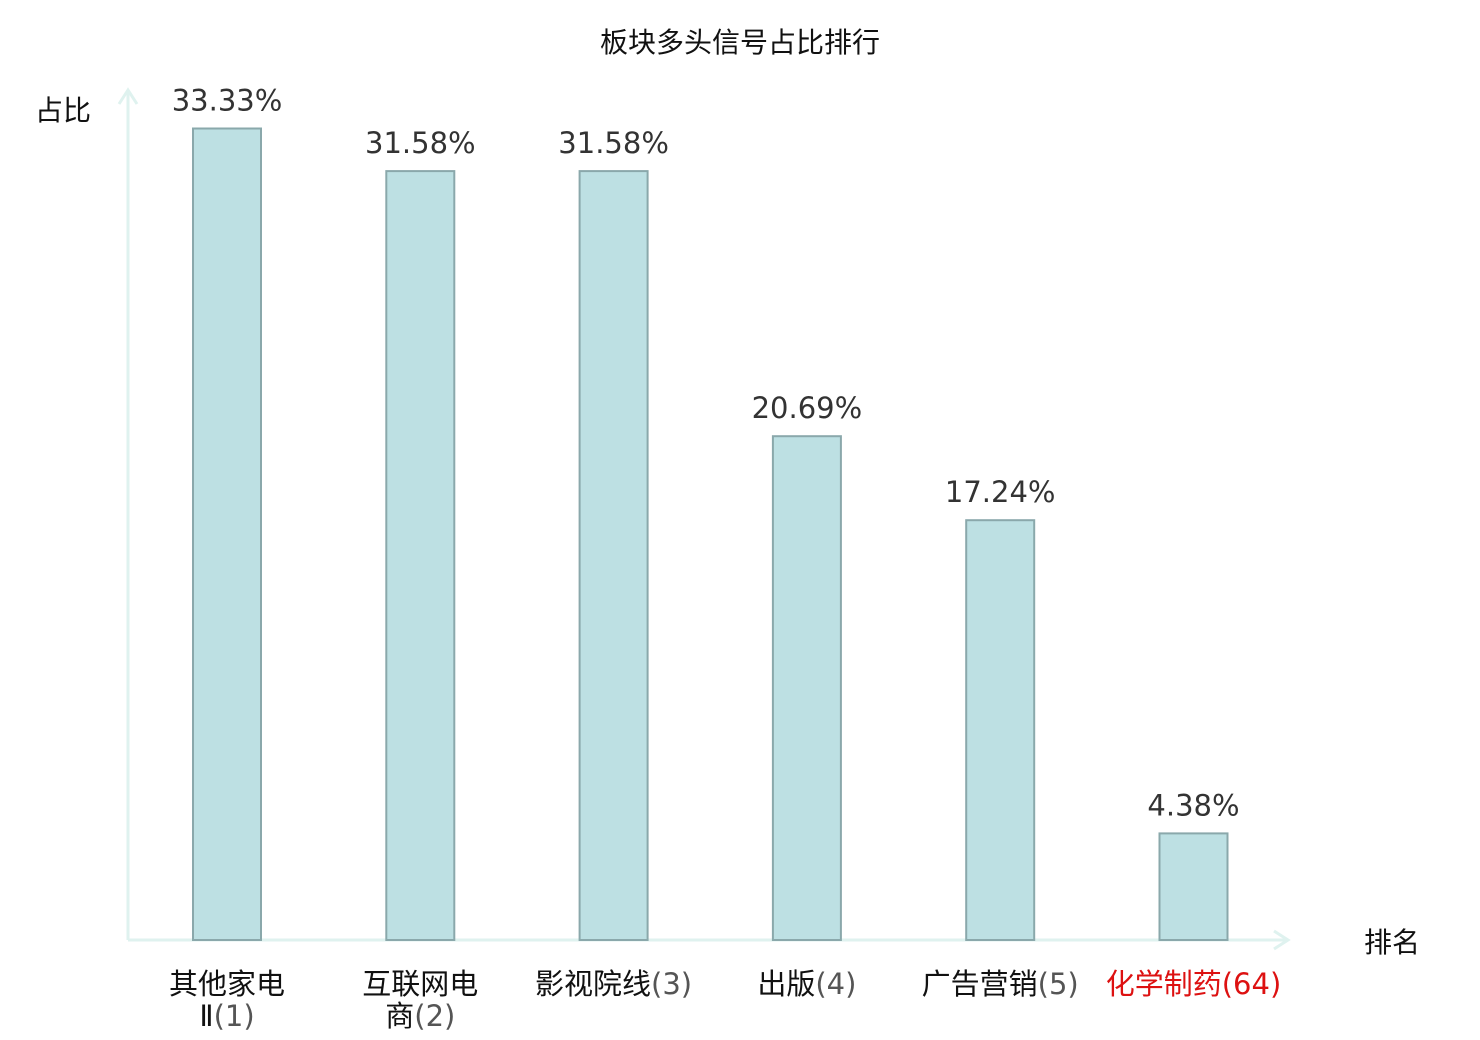 The image size is (1480, 1040). Describe the element at coordinates (226, 1016) in the screenshot. I see `category-label-continued: Ⅱ(1)` at that location.